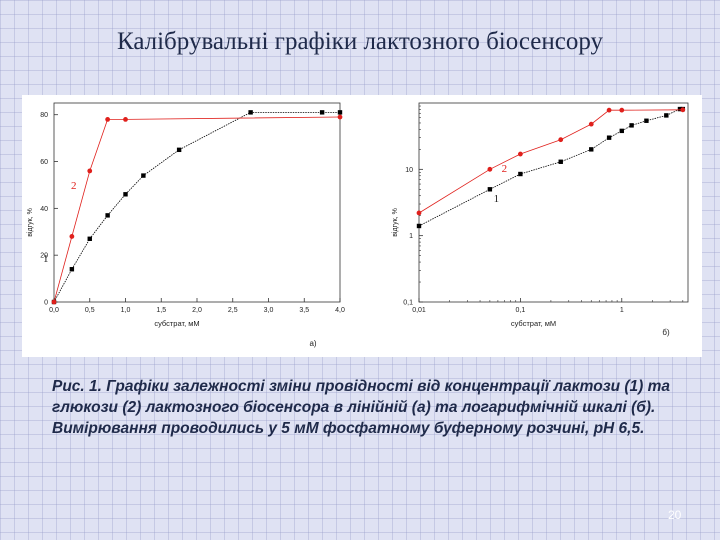  I want to click on x-tick-label: 0,01, so click(419, 310).